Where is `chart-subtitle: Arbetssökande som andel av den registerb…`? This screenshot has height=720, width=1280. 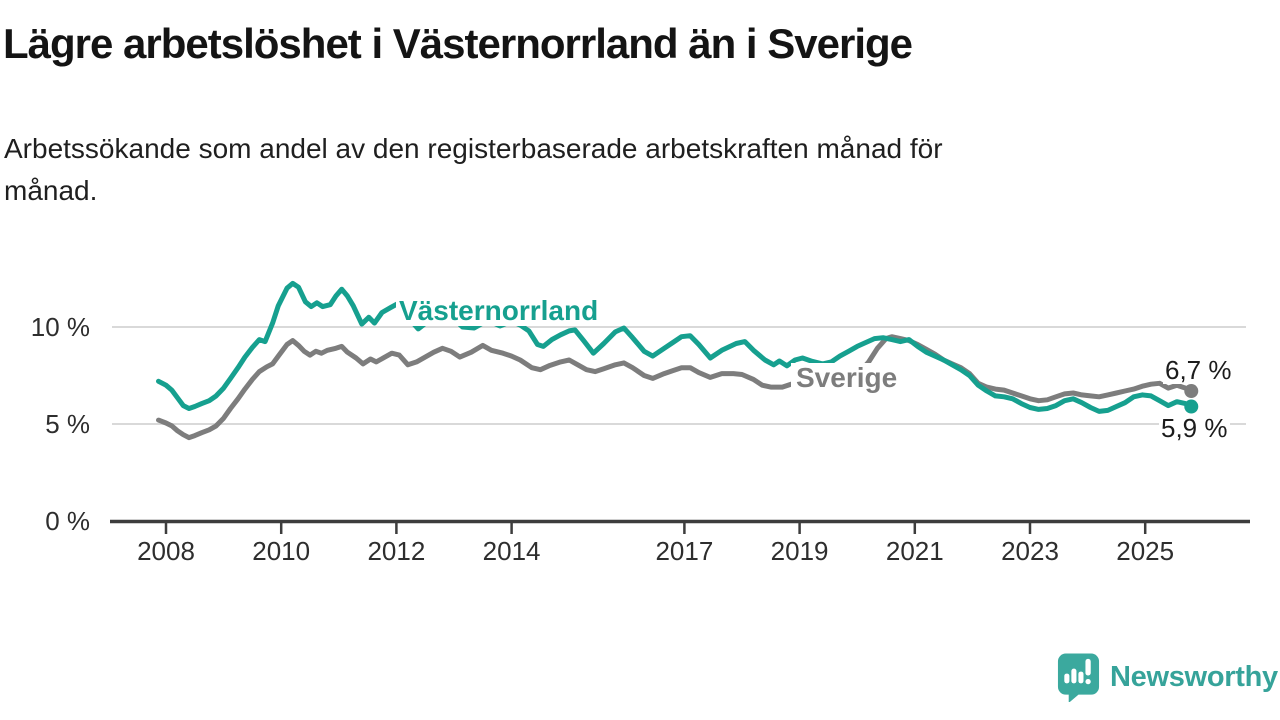
chart-subtitle: Arbetssökande som andel av den registerb… is located at coordinates (614, 170).